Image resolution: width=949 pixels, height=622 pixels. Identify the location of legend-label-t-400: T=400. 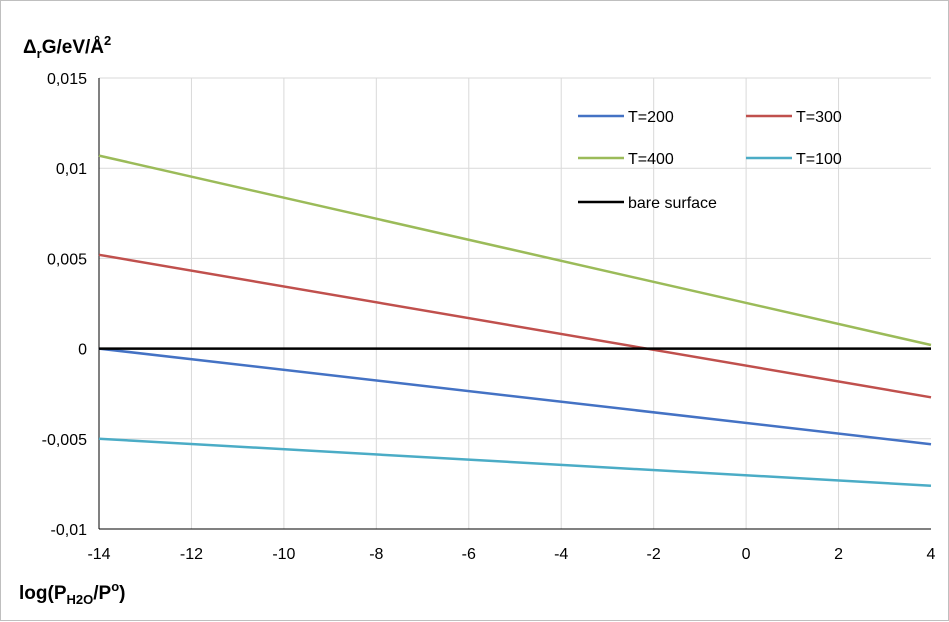
(651, 159).